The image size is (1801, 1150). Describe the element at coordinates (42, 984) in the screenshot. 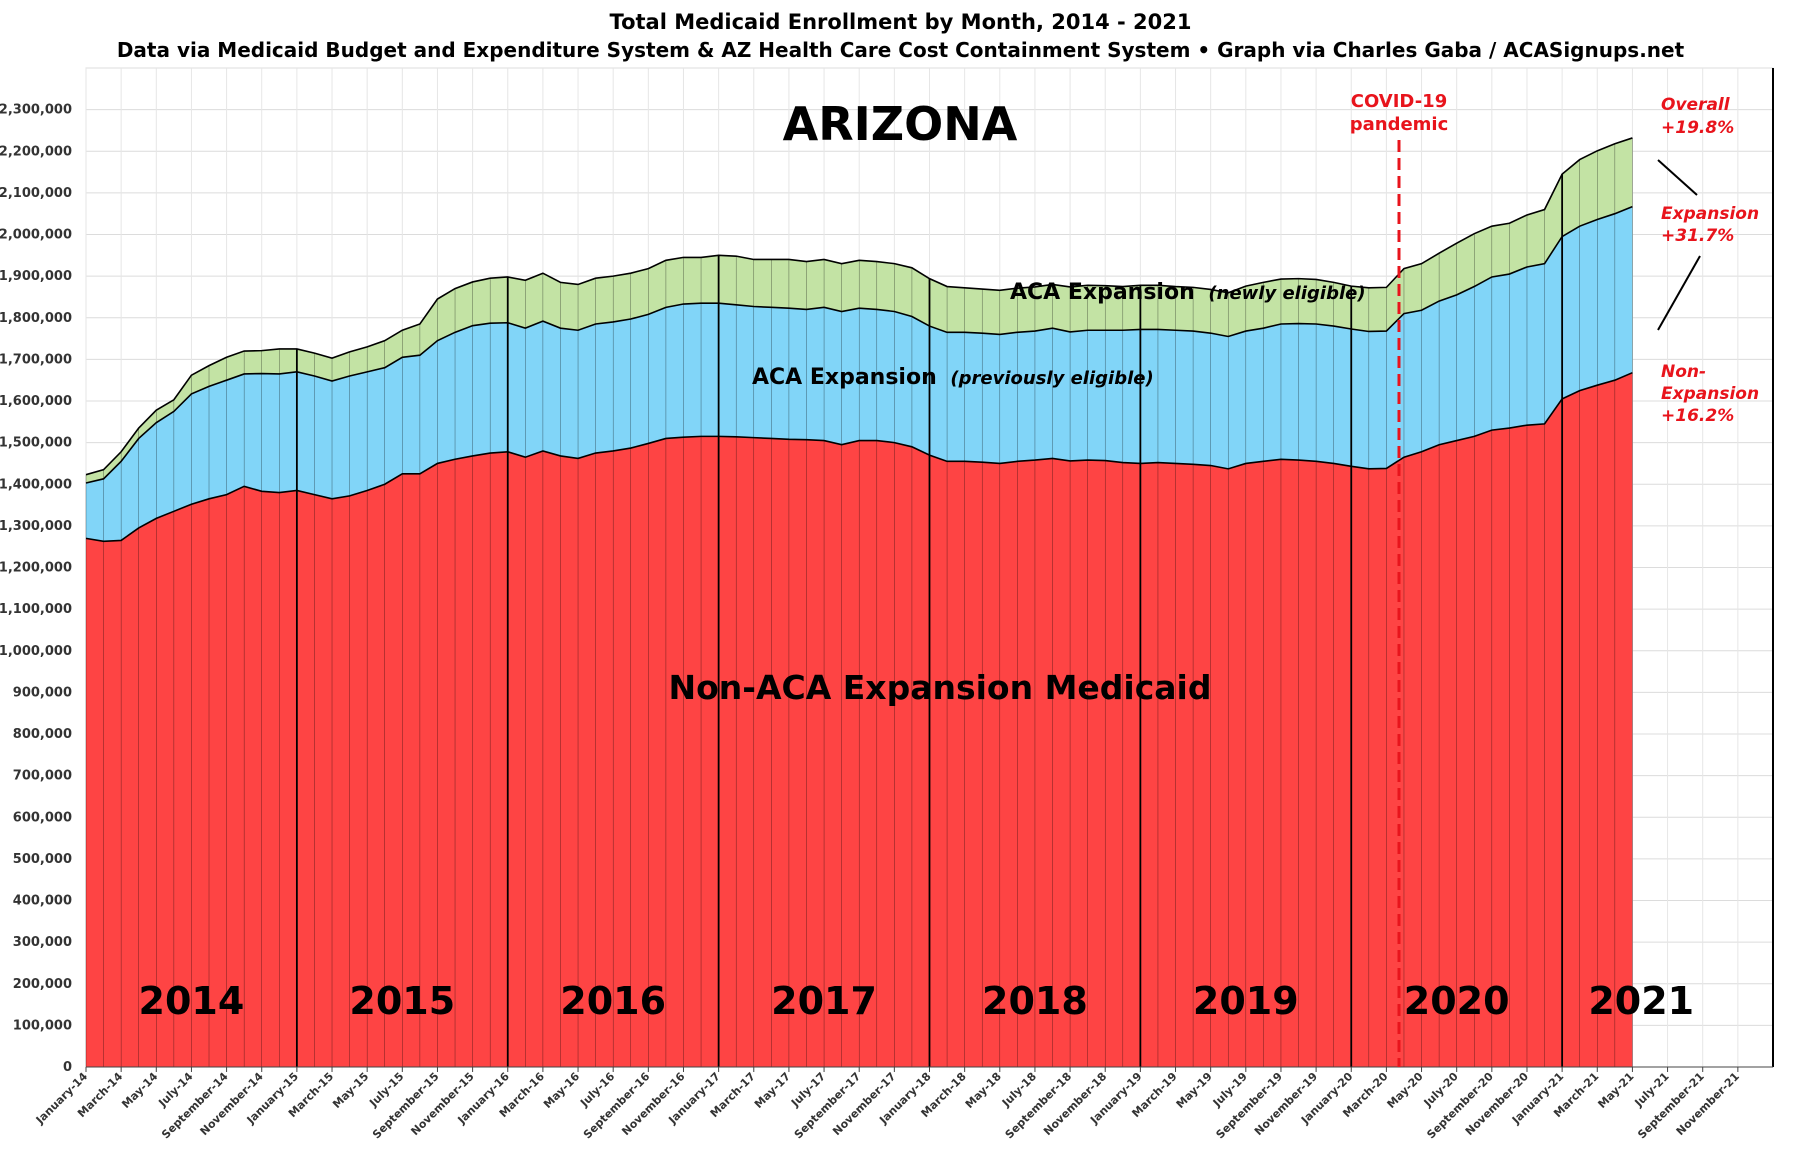

I see `y-tick-label: 200,000` at that location.